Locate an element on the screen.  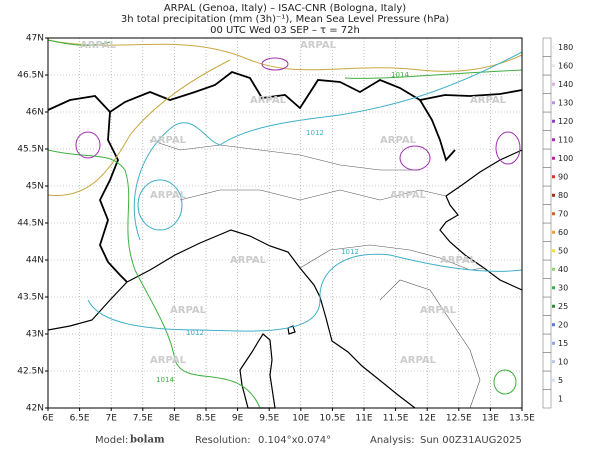
lon-label: 11.5E is located at coordinates (396, 419).